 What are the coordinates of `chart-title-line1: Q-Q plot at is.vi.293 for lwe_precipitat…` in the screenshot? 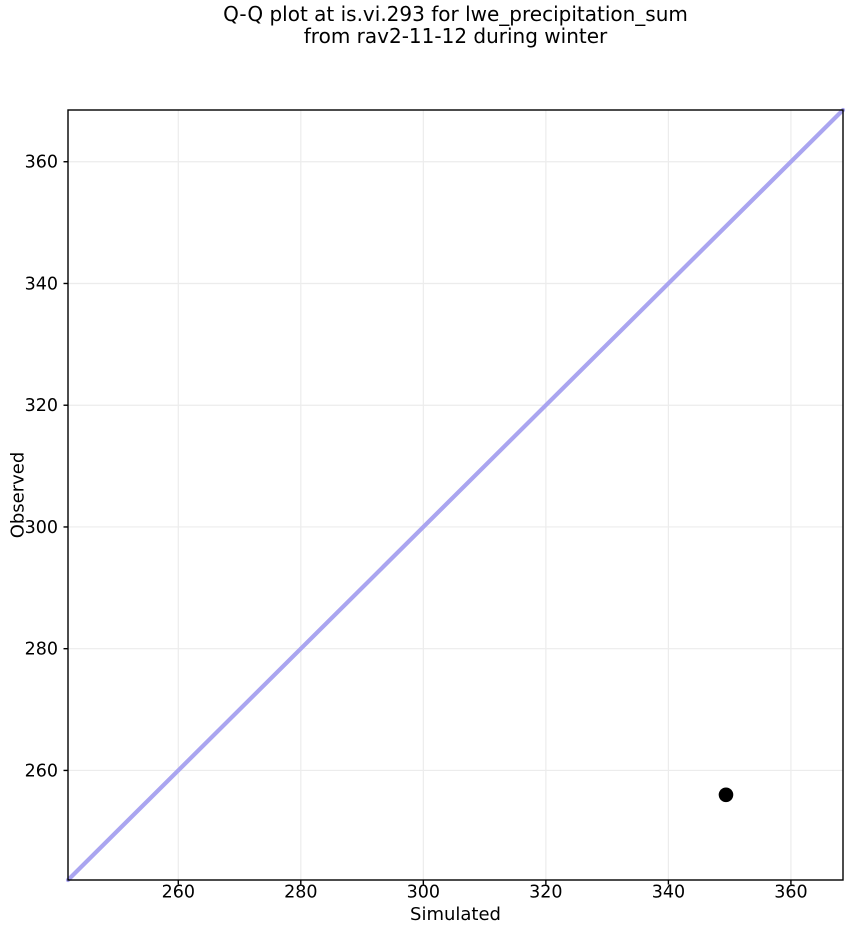 It's located at (455, 14).